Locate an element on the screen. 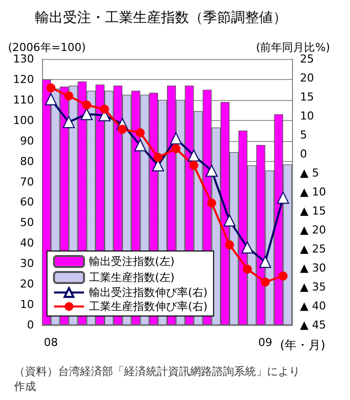  y2-tick-label: 25 is located at coordinates (307, 59).